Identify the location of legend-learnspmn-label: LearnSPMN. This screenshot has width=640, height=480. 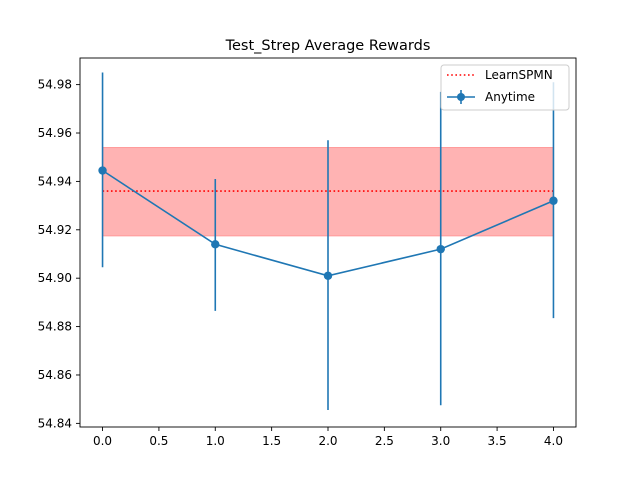
(519, 75).